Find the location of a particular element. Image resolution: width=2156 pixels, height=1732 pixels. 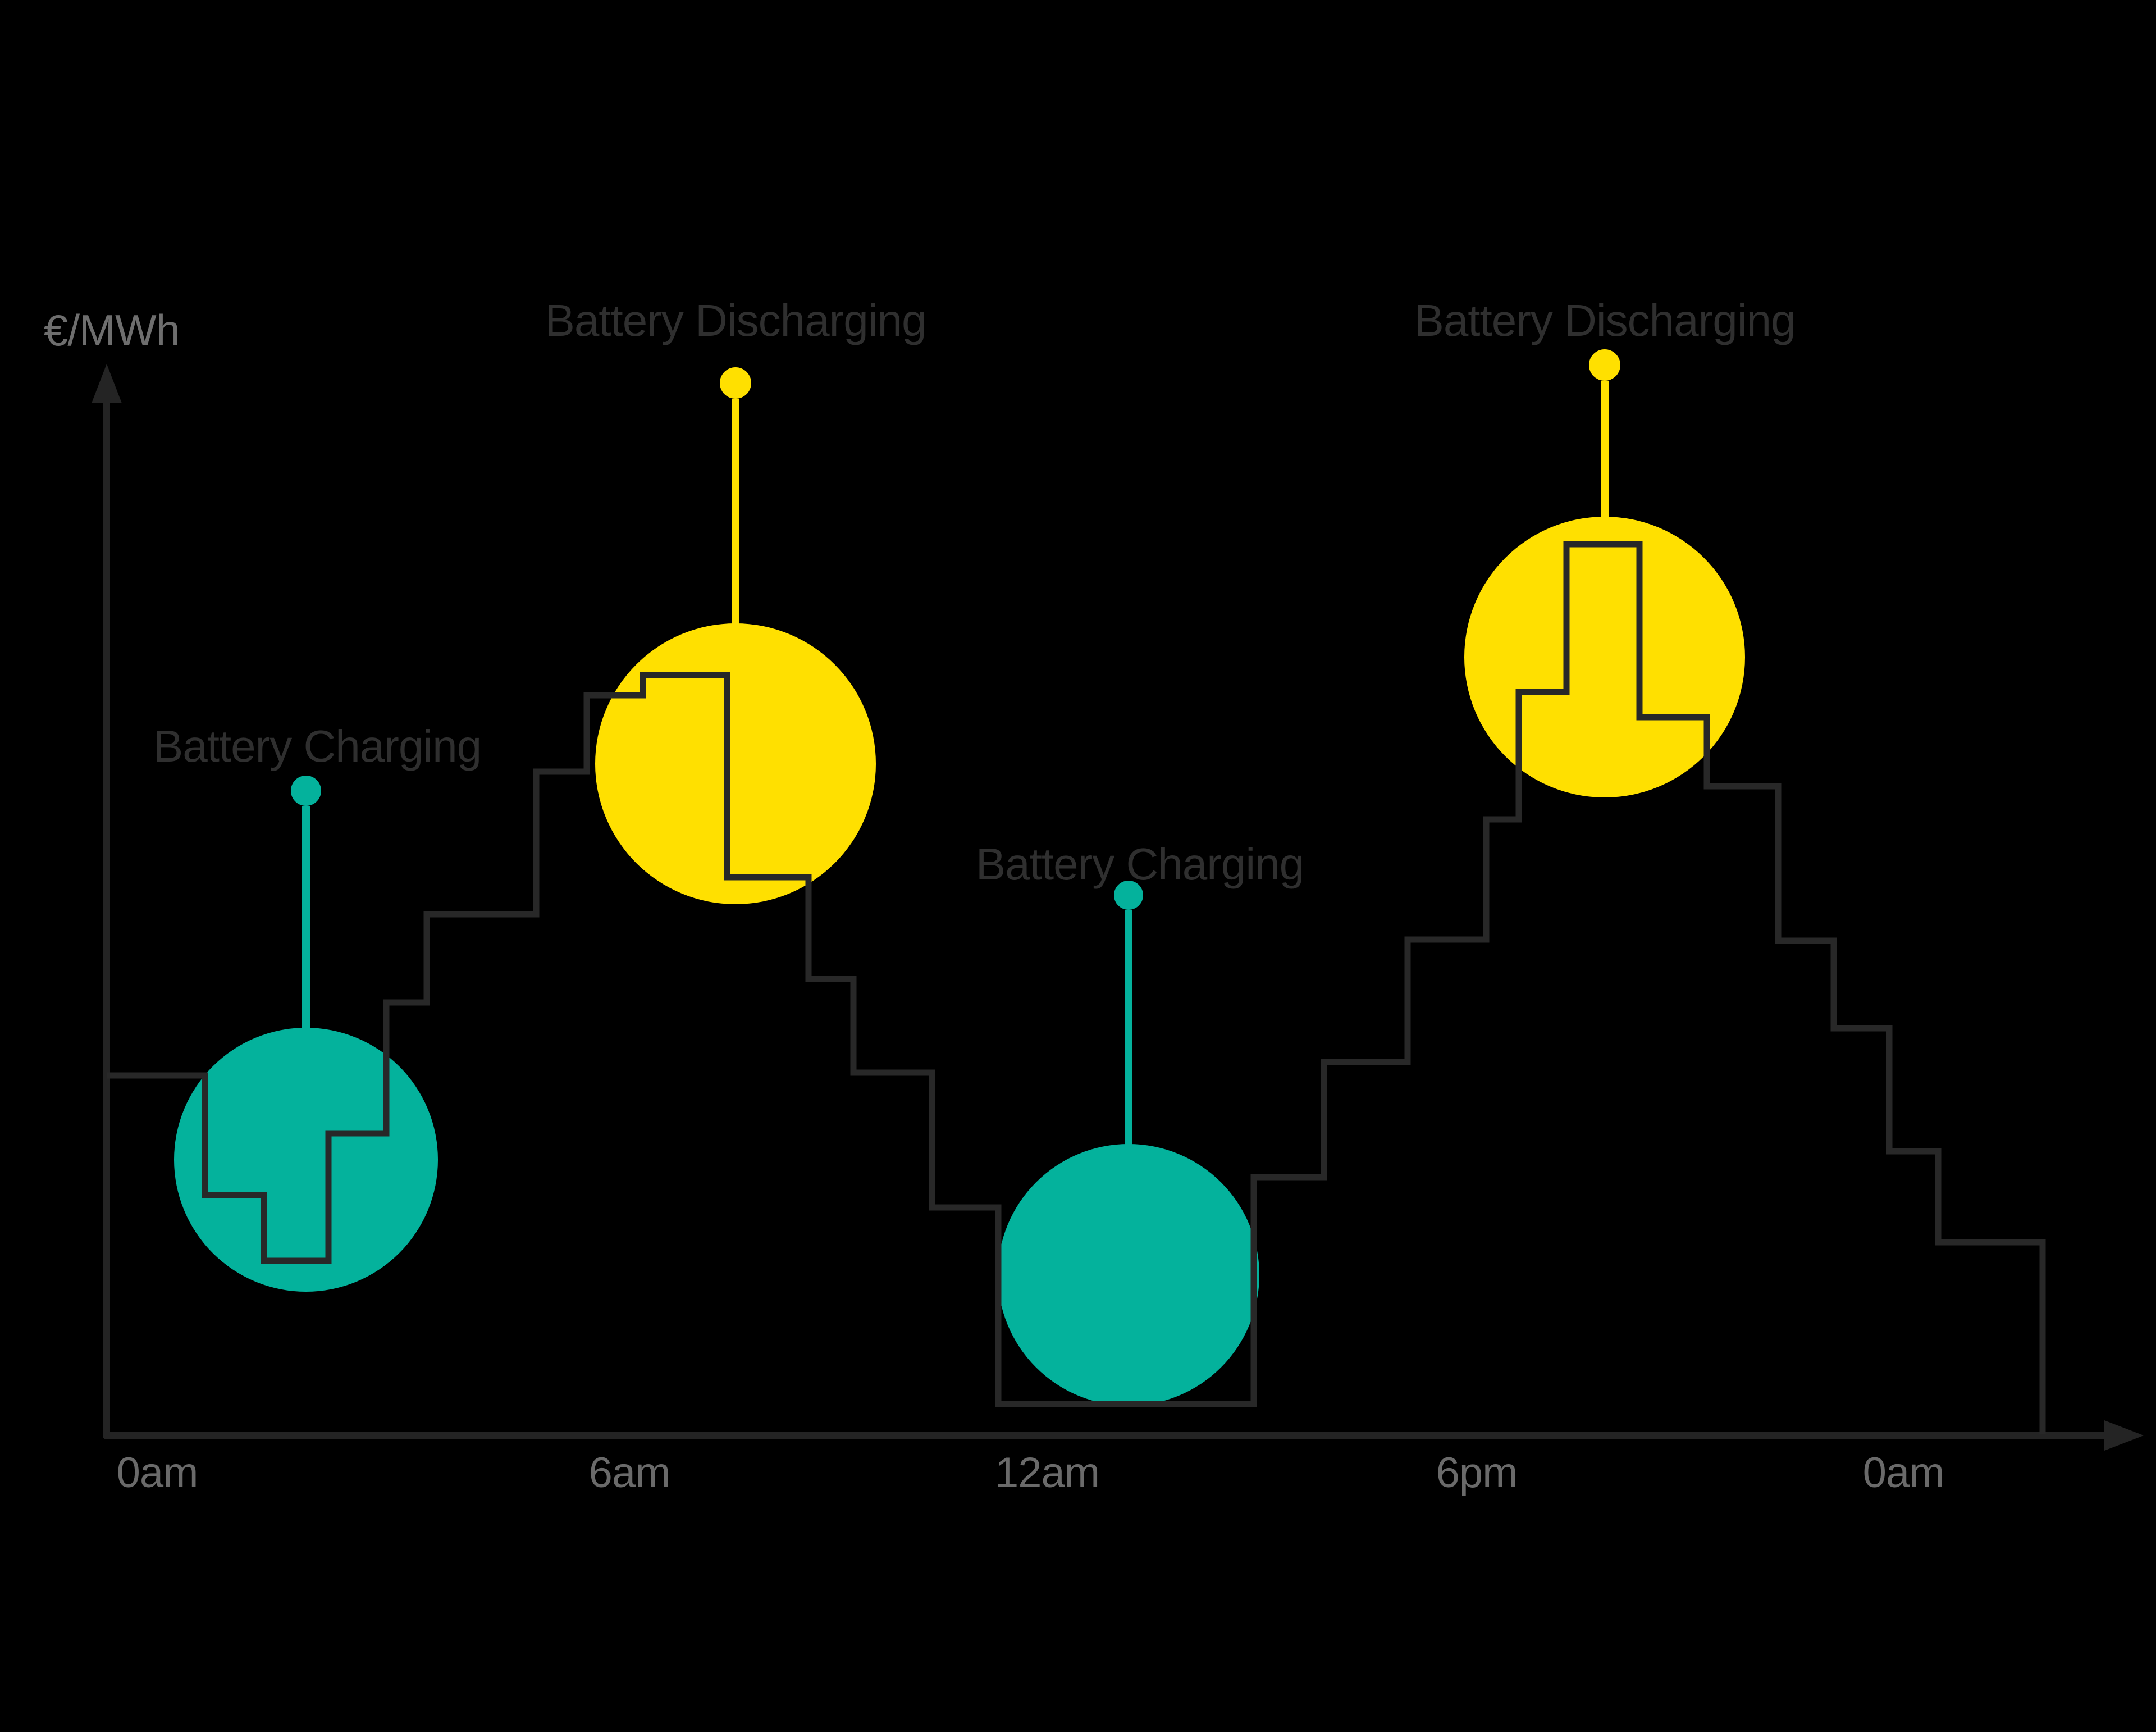

x-tick-label-6am: 6am is located at coordinates (629, 1473).